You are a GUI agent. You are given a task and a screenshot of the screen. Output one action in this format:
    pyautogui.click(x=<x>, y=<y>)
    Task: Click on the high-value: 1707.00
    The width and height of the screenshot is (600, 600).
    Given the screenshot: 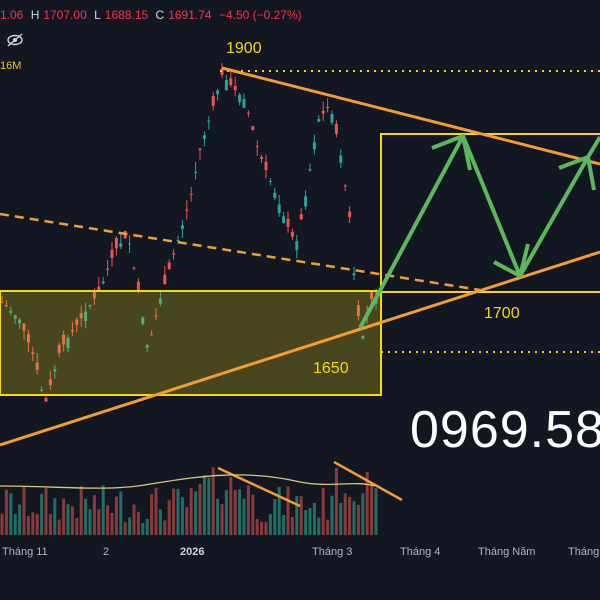 What is the action you would take?
    pyautogui.click(x=65, y=15)
    